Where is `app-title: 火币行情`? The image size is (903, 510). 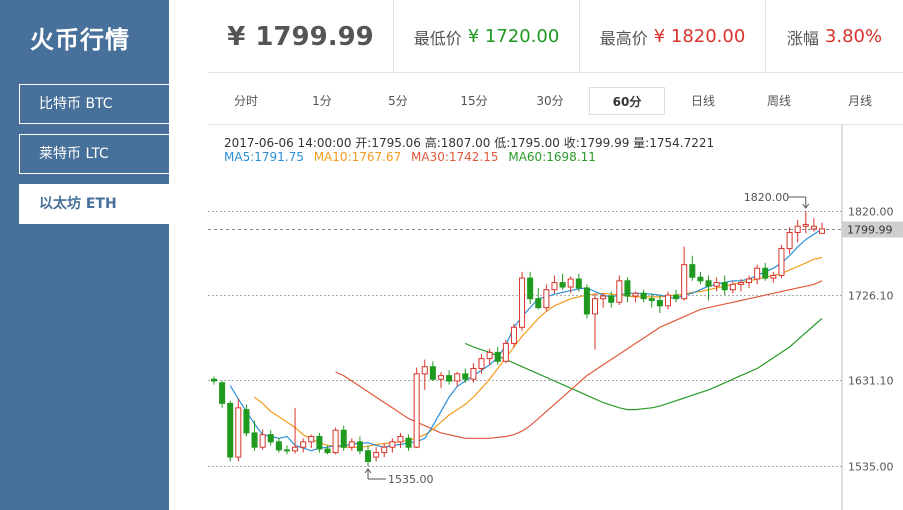 app-title: 火币行情 is located at coordinates (80, 40).